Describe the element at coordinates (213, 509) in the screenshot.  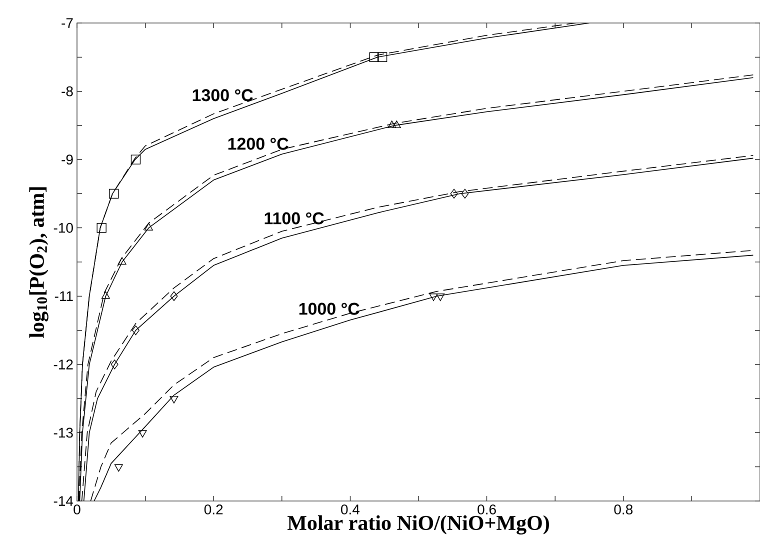
I see `x-tick-label: 0.2` at that location.